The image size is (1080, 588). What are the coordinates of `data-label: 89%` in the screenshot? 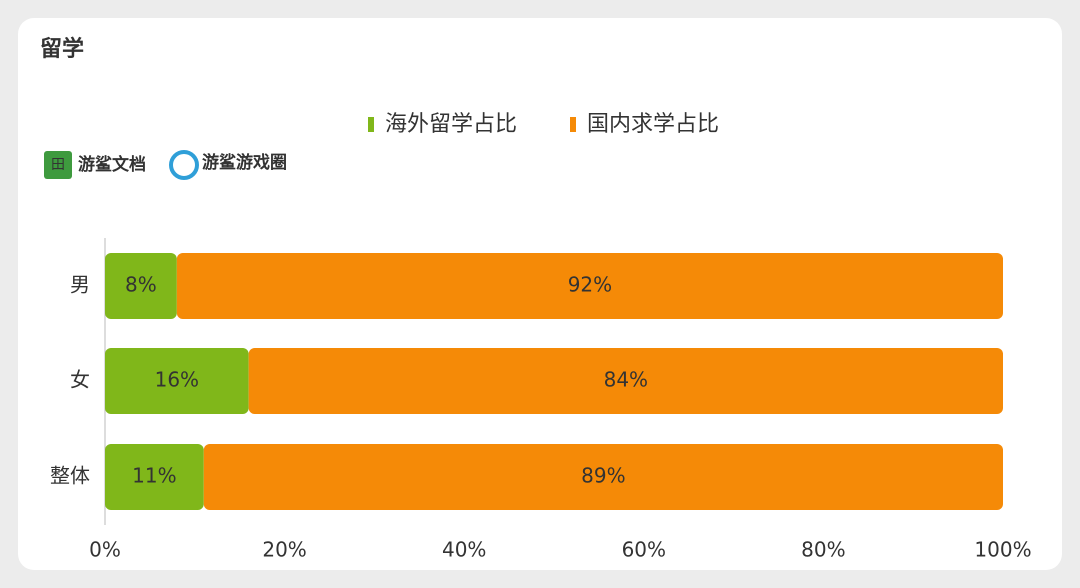 It's located at (603, 476).